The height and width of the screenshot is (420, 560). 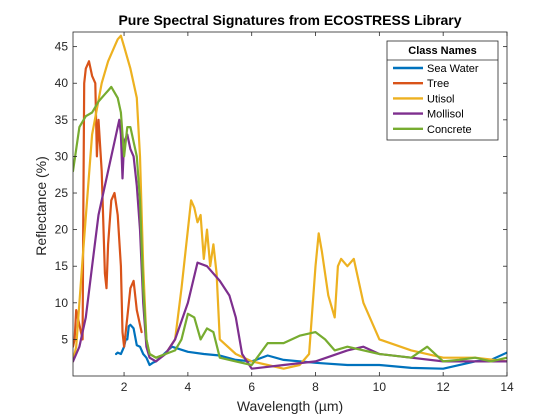 I want to click on y-tick-label: 15, so click(x=62, y=266).